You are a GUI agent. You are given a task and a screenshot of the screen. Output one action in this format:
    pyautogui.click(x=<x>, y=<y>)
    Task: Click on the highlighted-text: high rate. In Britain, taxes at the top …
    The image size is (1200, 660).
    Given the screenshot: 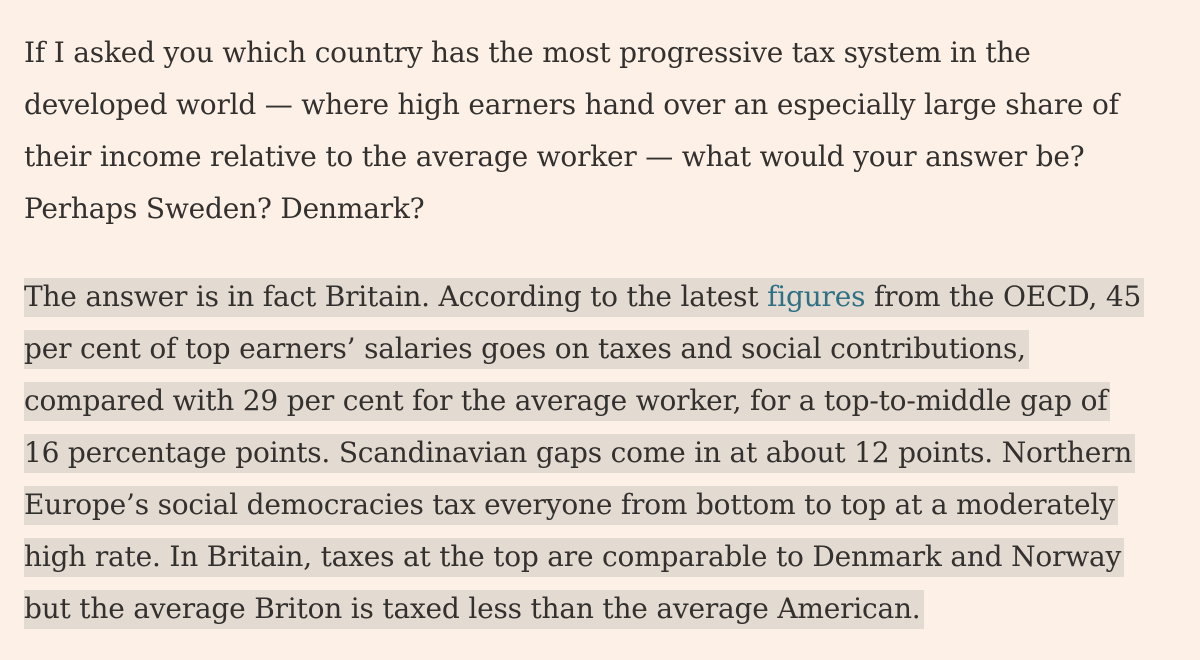 What is the action you would take?
    pyautogui.click(x=574, y=557)
    